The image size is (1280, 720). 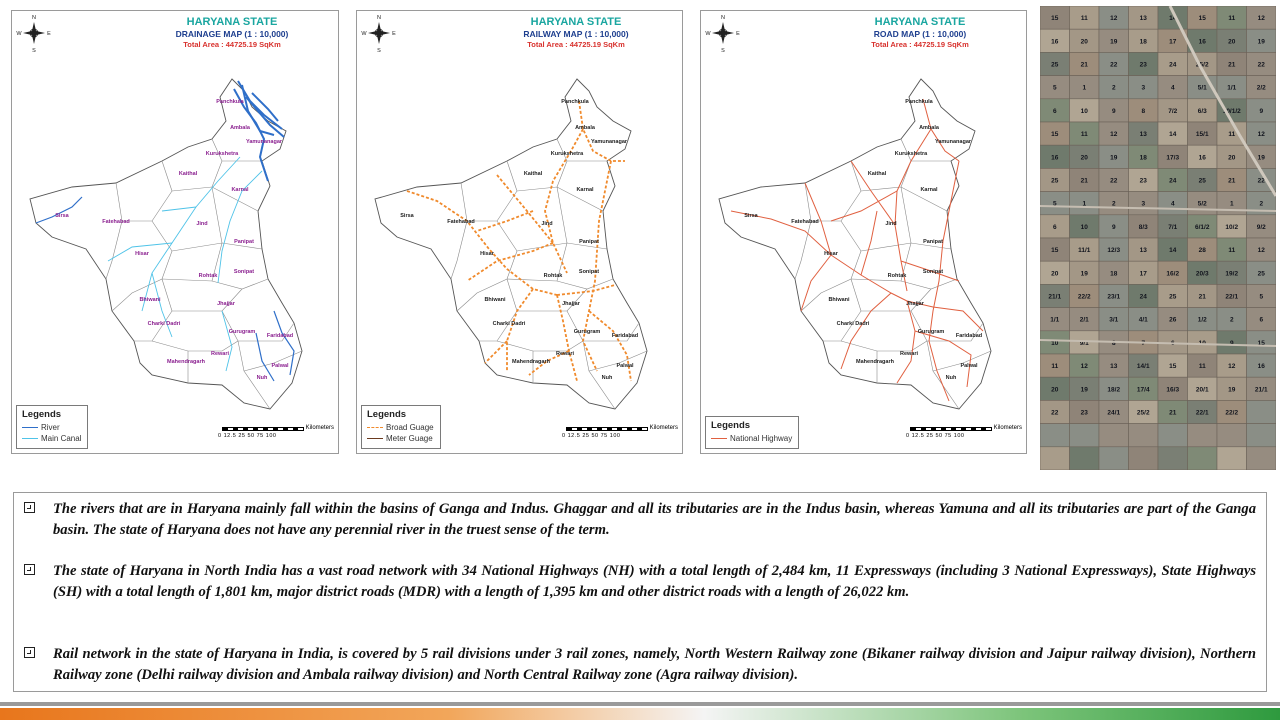 I want to click on district-label: Ambala, so click(x=240, y=128).